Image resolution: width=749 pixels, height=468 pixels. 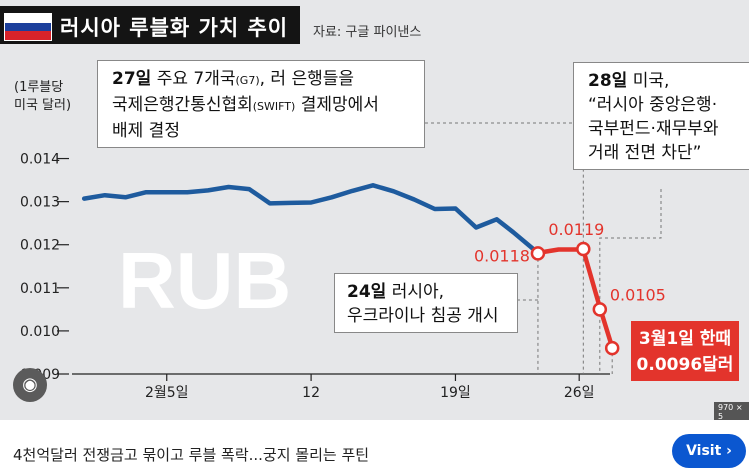 I want to click on image-dimensions: 970 × 5, so click(x=731, y=411).